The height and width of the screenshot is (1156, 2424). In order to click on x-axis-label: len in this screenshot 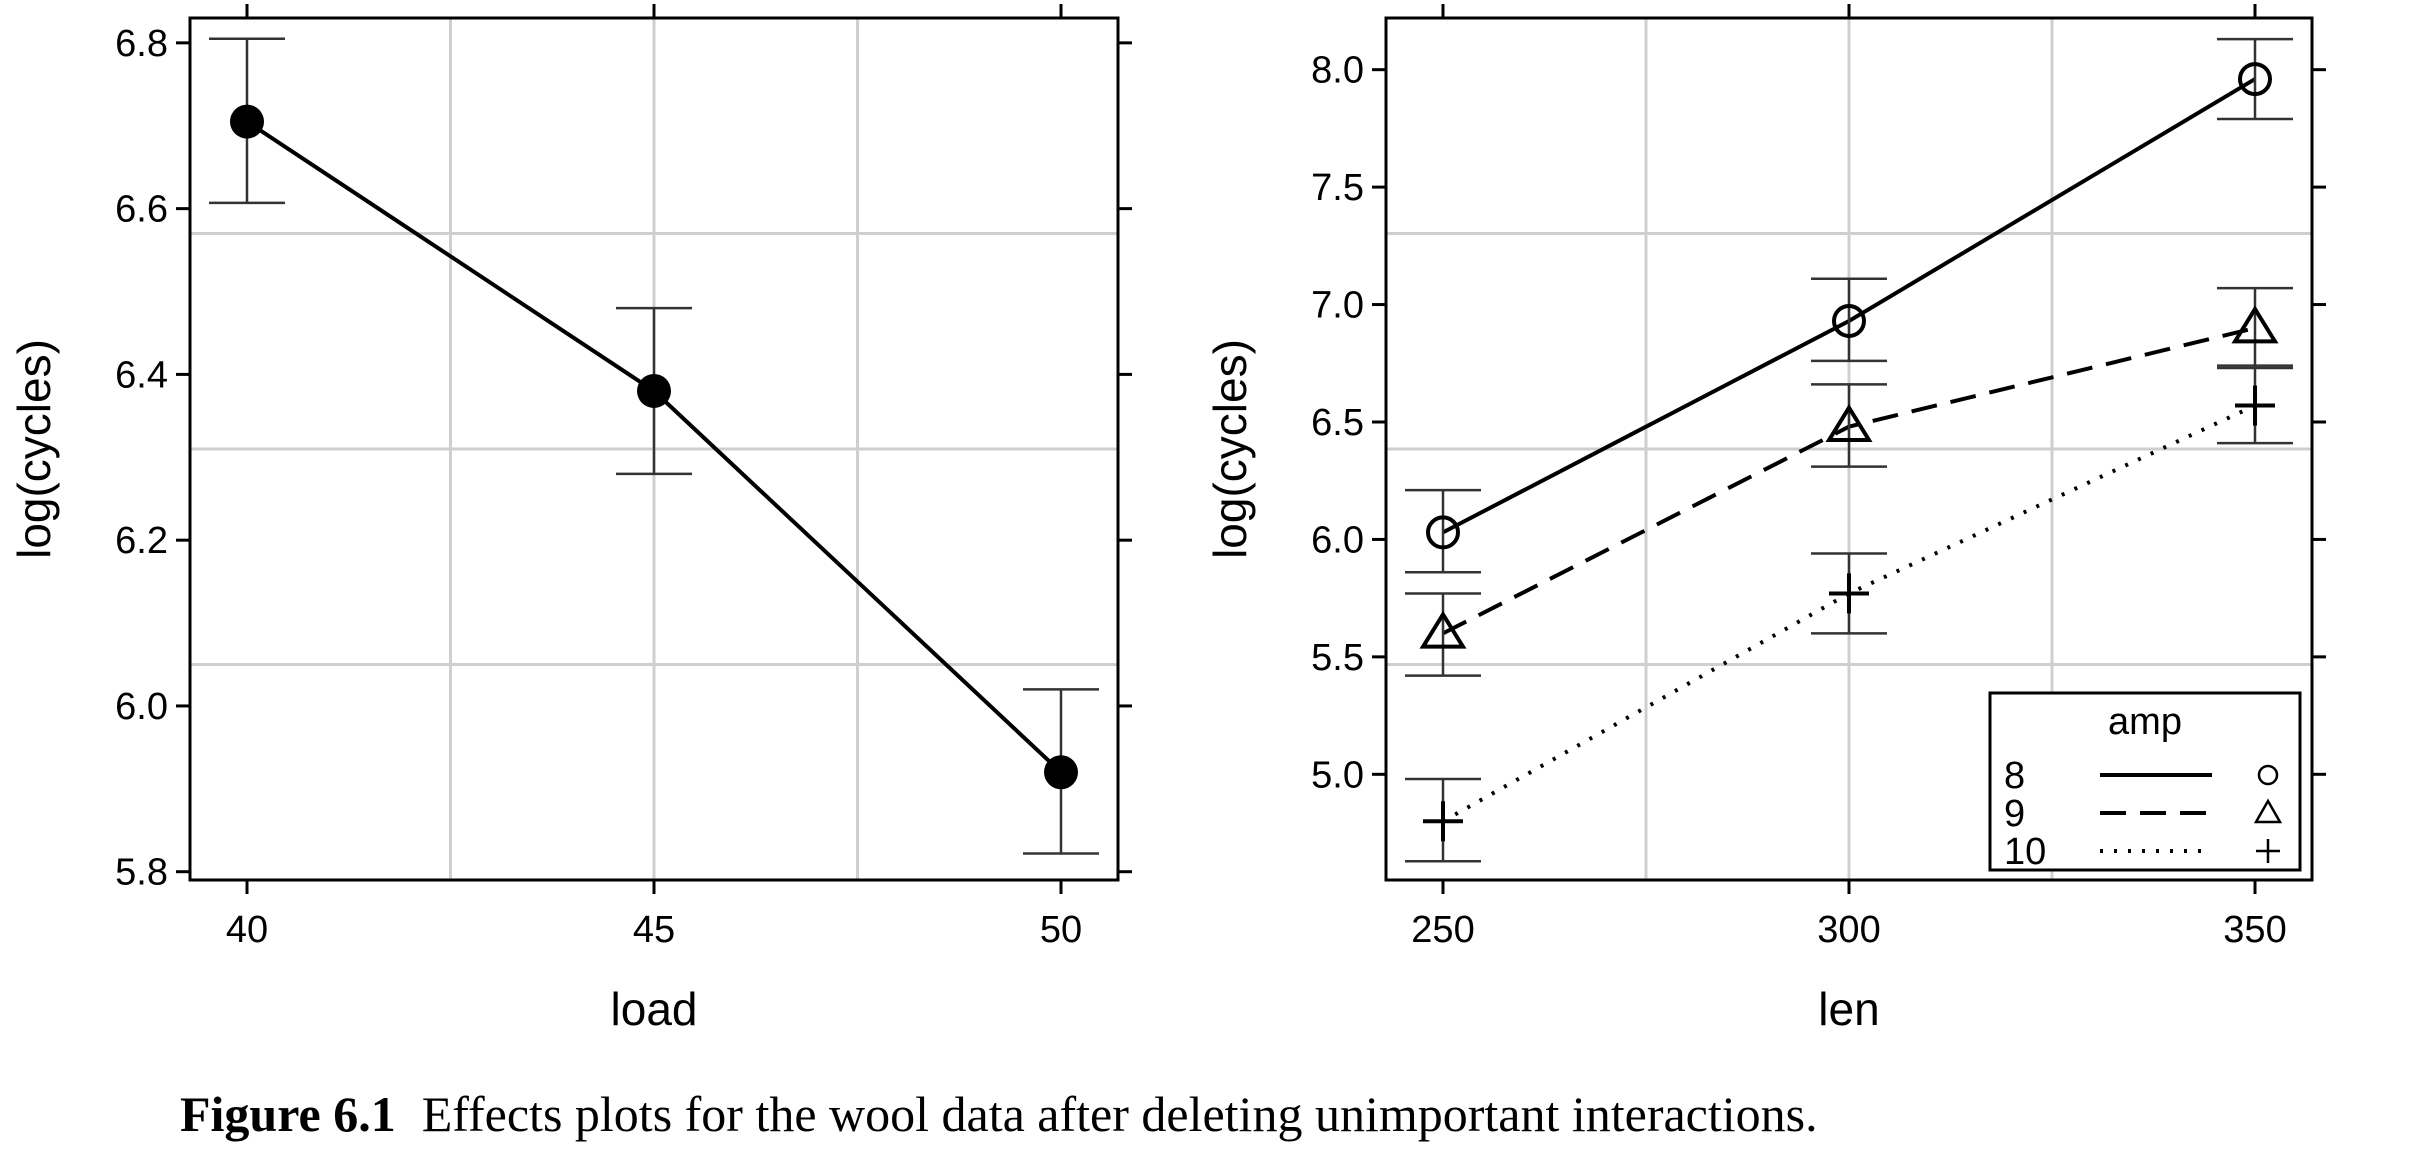, I will do `click(1848, 1009)`.